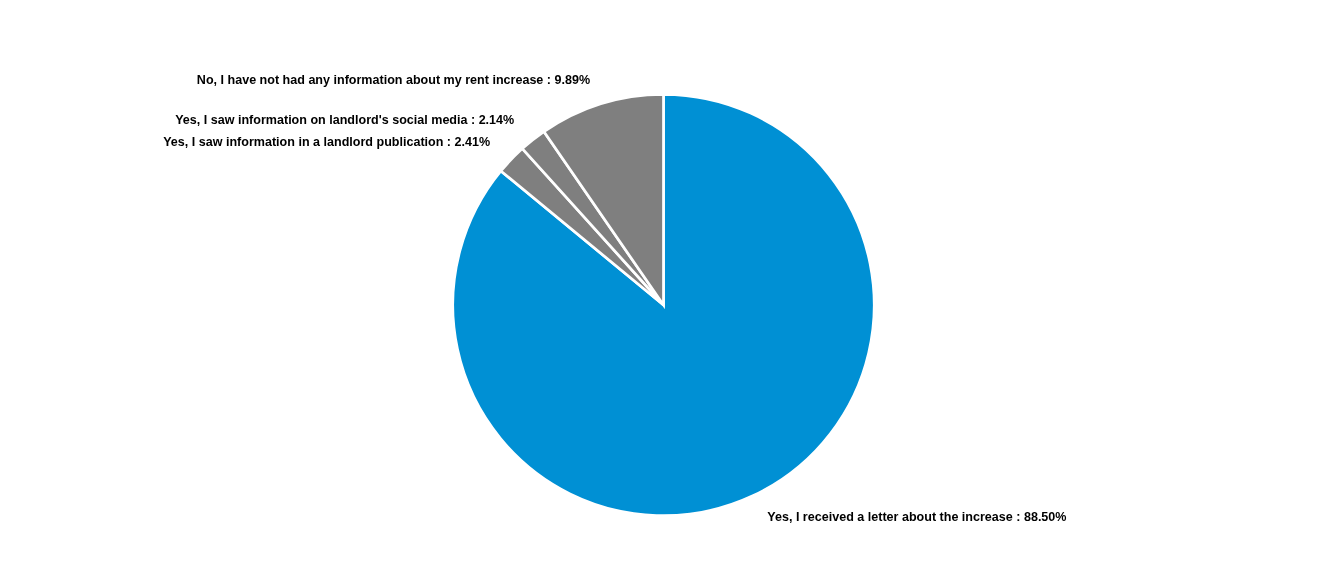 The width and height of the screenshot is (1327, 562). Describe the element at coordinates (917, 517) in the screenshot. I see `slice-label: Yes, I received a letter about the increase : 88.50%` at that location.